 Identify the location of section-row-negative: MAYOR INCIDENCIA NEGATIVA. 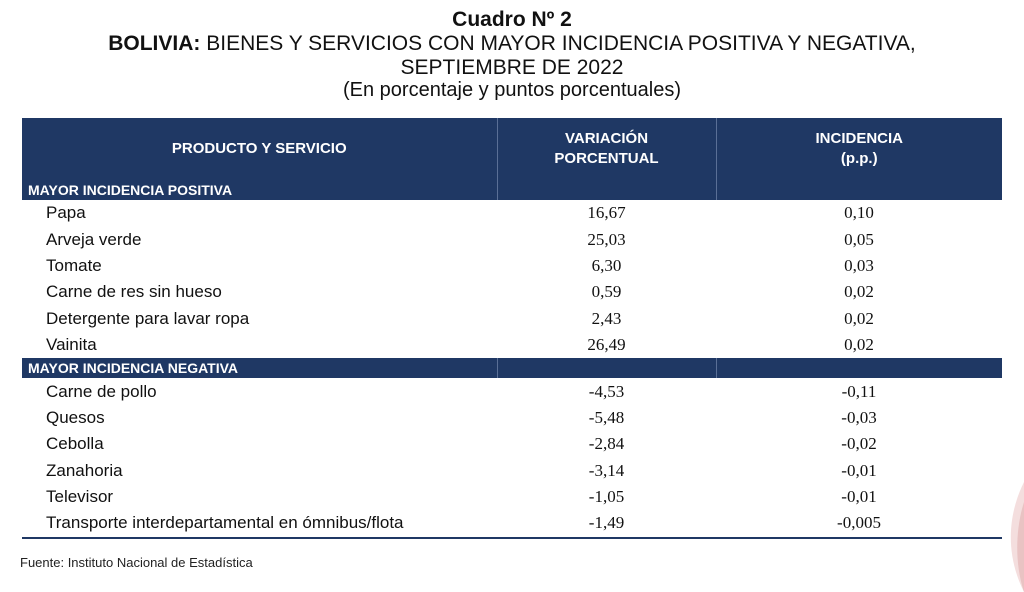
(512, 368).